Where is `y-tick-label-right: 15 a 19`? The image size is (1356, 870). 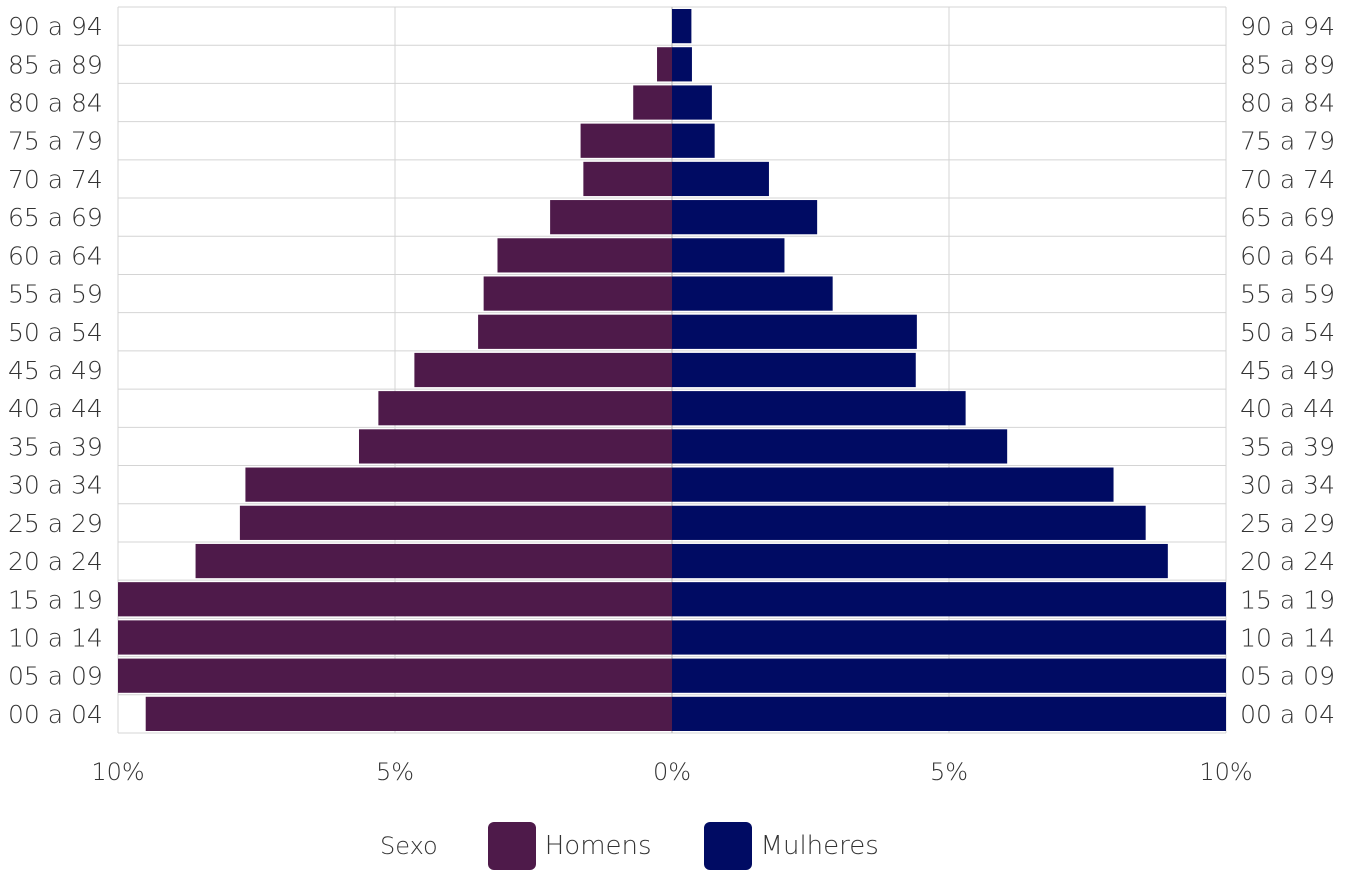
y-tick-label-right: 15 a 19 is located at coordinates (1287, 599).